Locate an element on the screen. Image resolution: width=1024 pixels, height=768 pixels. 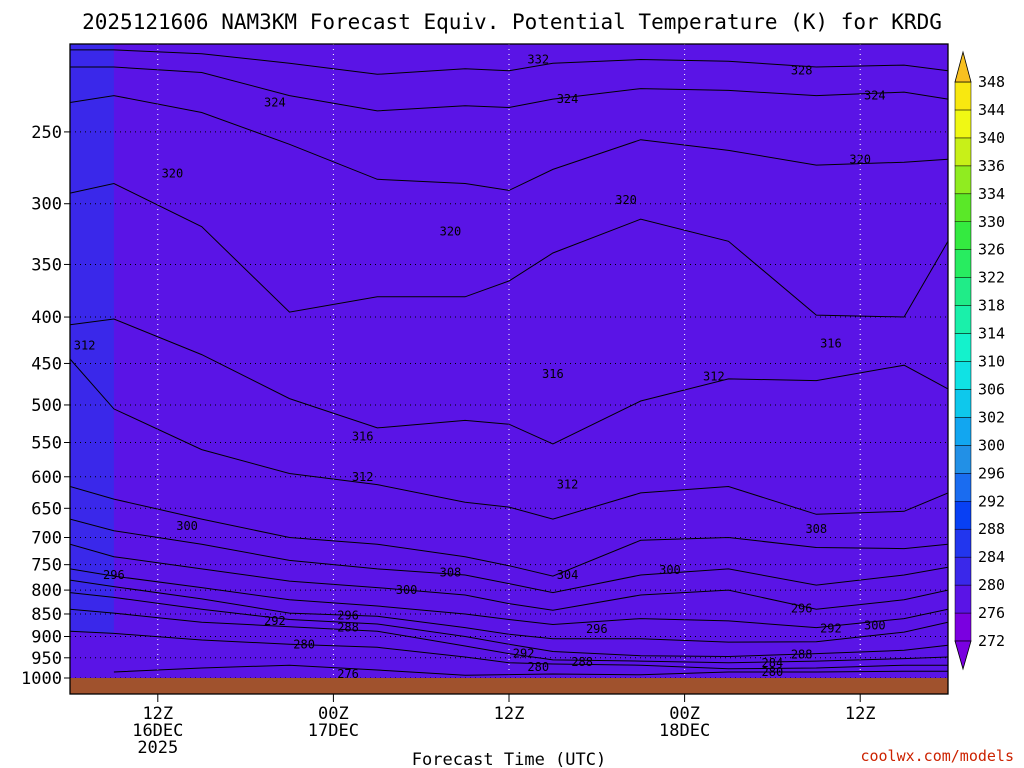
colorbar-label: 334 is located at coordinates (991, 194).